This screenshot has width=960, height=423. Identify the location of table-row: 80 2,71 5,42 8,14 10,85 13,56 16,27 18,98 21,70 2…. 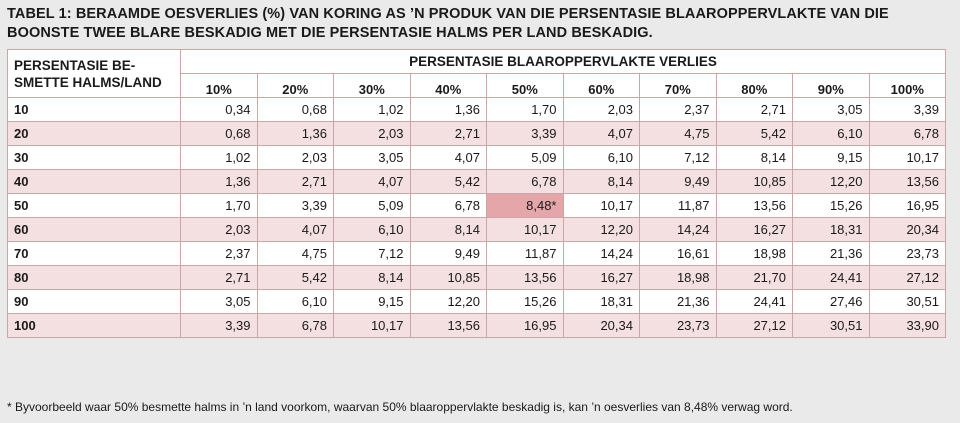
(476, 277).